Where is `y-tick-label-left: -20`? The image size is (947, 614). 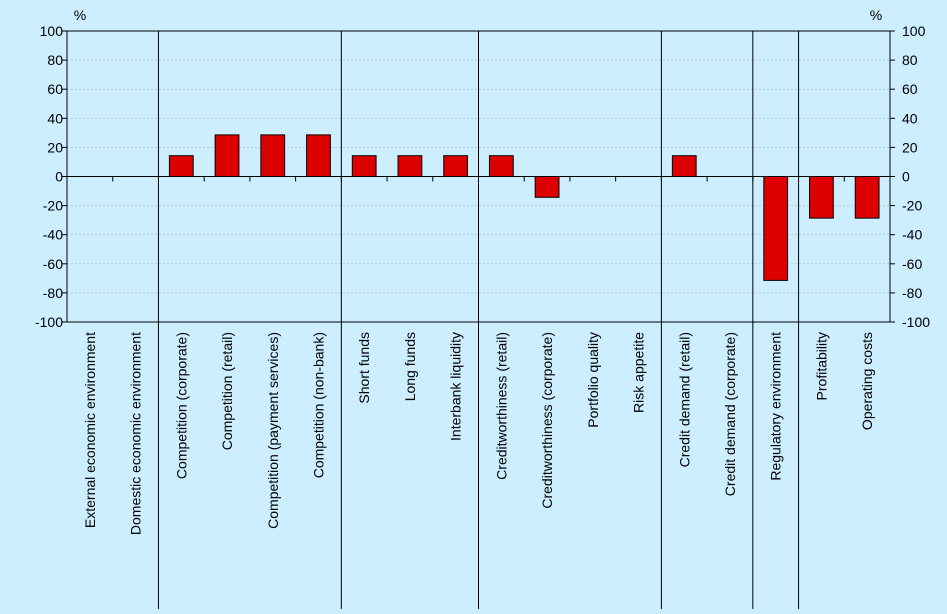
y-tick-label-left: -20 is located at coordinates (53, 206).